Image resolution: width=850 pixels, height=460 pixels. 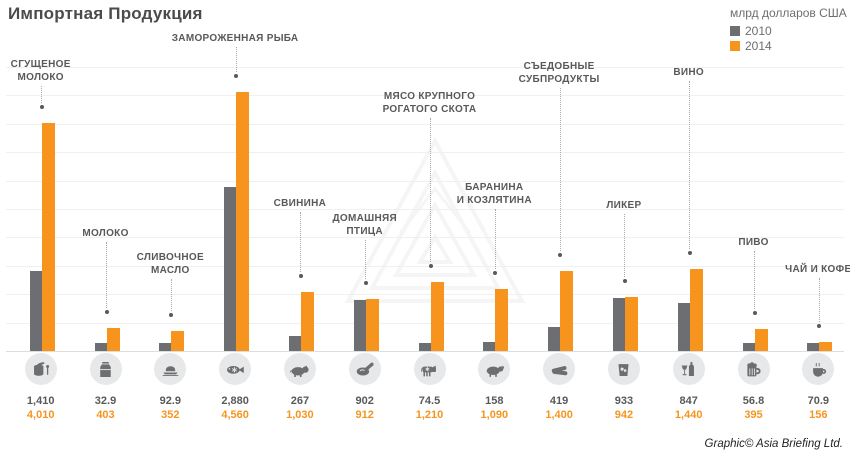 I want to click on value-2014: 395, so click(x=753, y=415).